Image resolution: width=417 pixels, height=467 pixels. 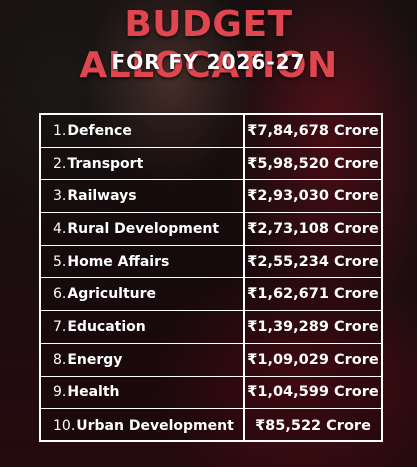 I want to click on amount-cell: ₹2,55,234 Crore, so click(x=313, y=261).